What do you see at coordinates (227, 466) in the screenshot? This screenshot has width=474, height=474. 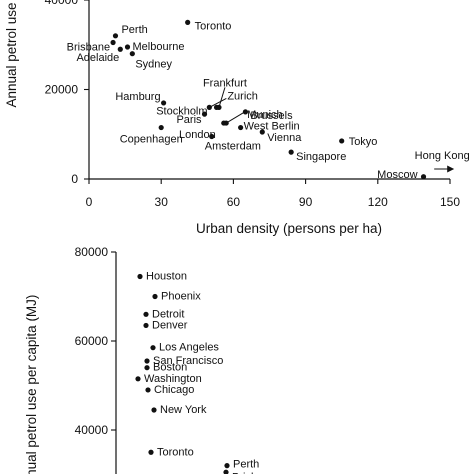 I see `bottom-point-perth` at bounding box center [227, 466].